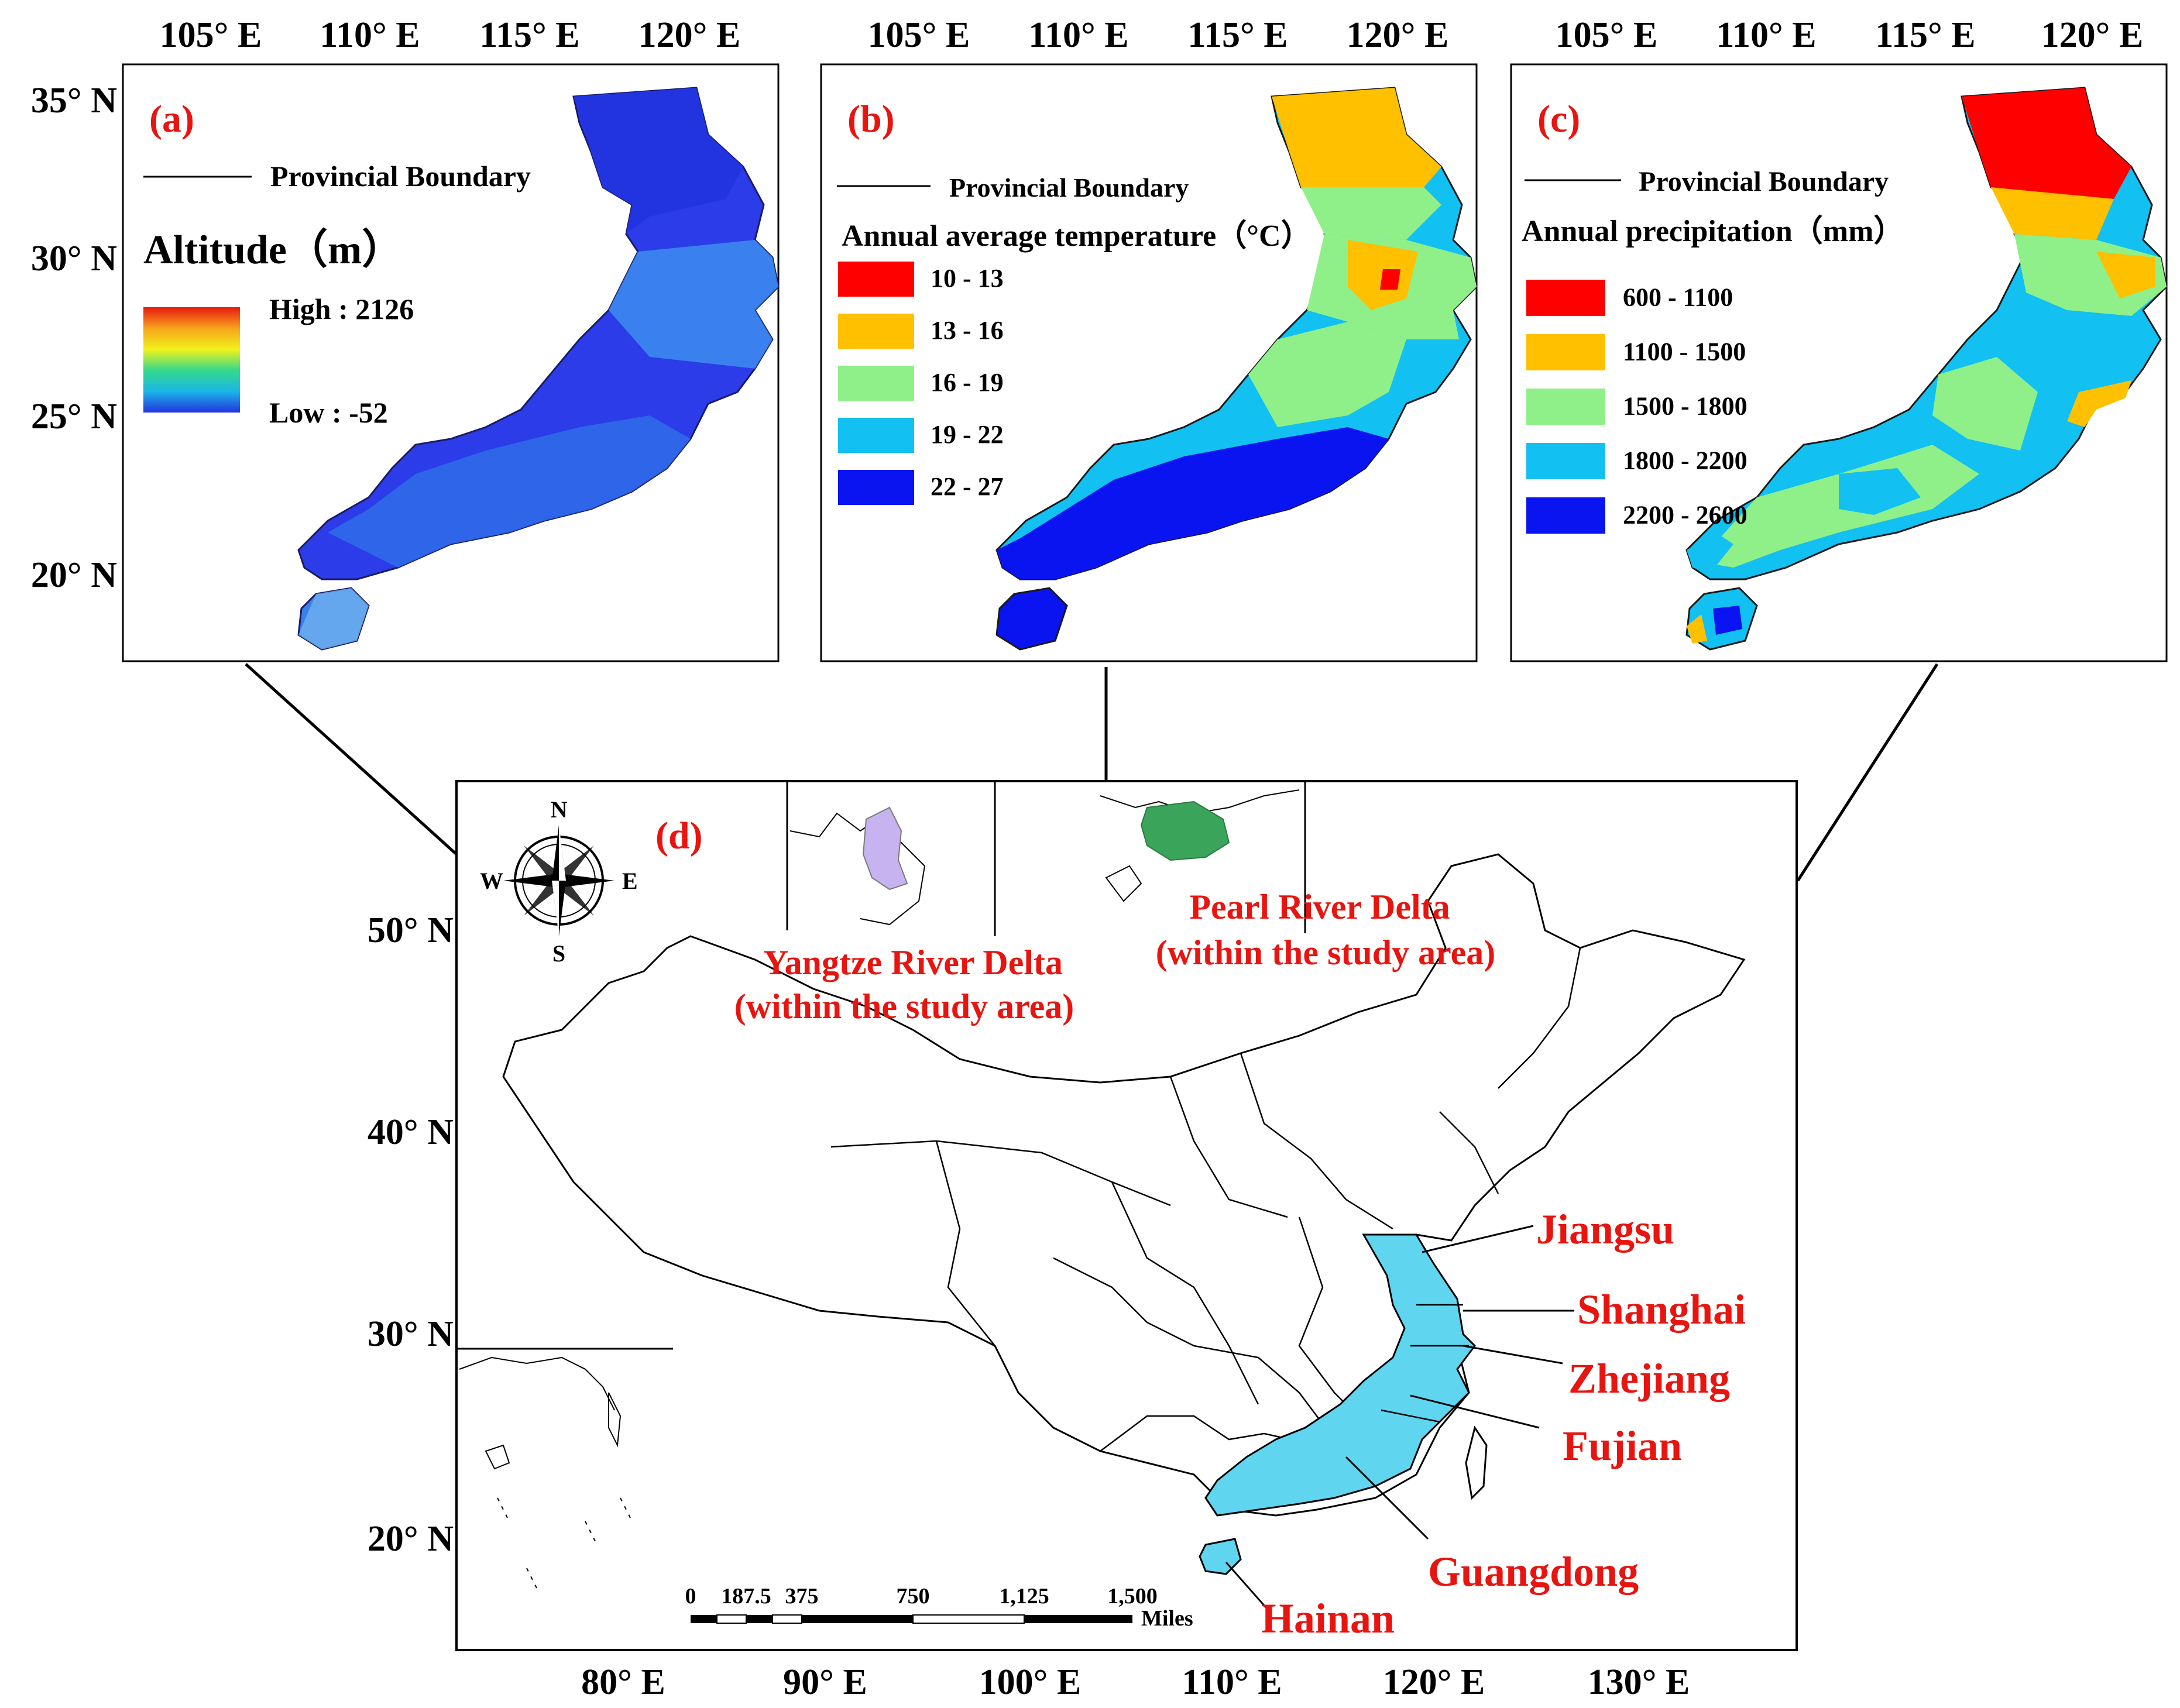 The width and height of the screenshot is (2180, 1708). What do you see at coordinates (1649, 1379) in the screenshot?
I see `label-zhejiang: Zhejiang` at bounding box center [1649, 1379].